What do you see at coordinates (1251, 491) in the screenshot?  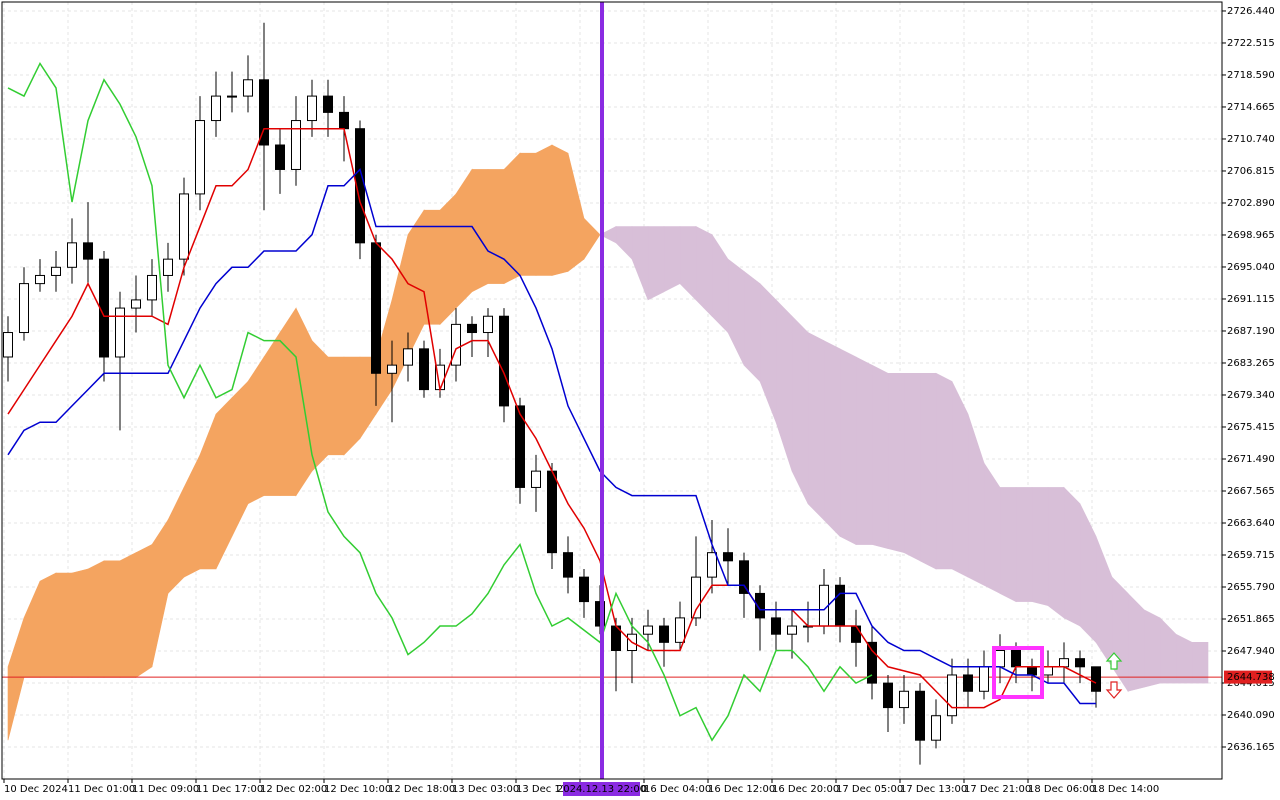 I see `y-tick-label: 2667.565` at bounding box center [1251, 491].